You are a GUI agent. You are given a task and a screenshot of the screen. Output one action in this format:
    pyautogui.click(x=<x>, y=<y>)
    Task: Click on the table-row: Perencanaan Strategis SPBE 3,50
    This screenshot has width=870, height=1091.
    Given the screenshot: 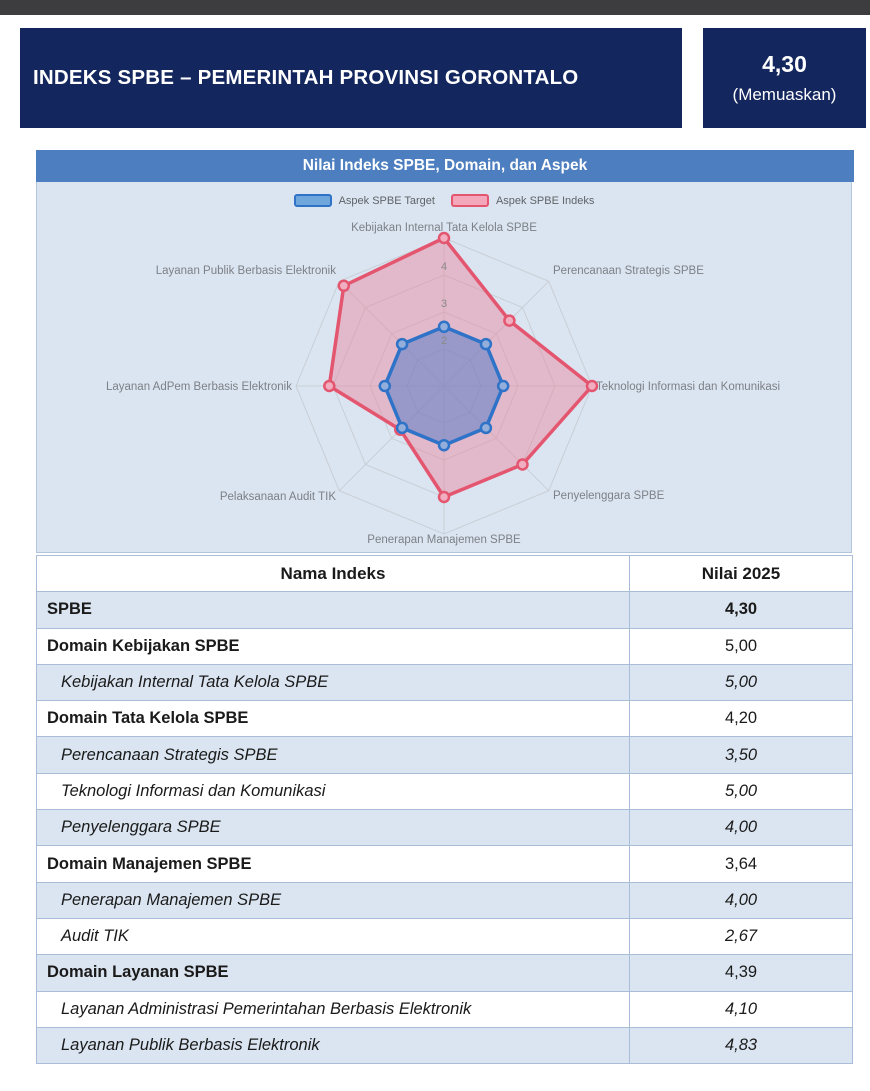 What is the action you would take?
    pyautogui.click(x=444, y=755)
    